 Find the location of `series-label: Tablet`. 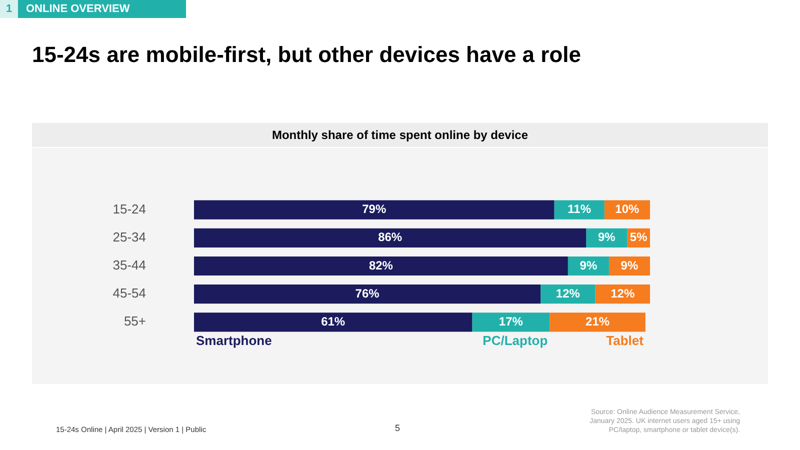

series-label: Tablet is located at coordinates (625, 340).